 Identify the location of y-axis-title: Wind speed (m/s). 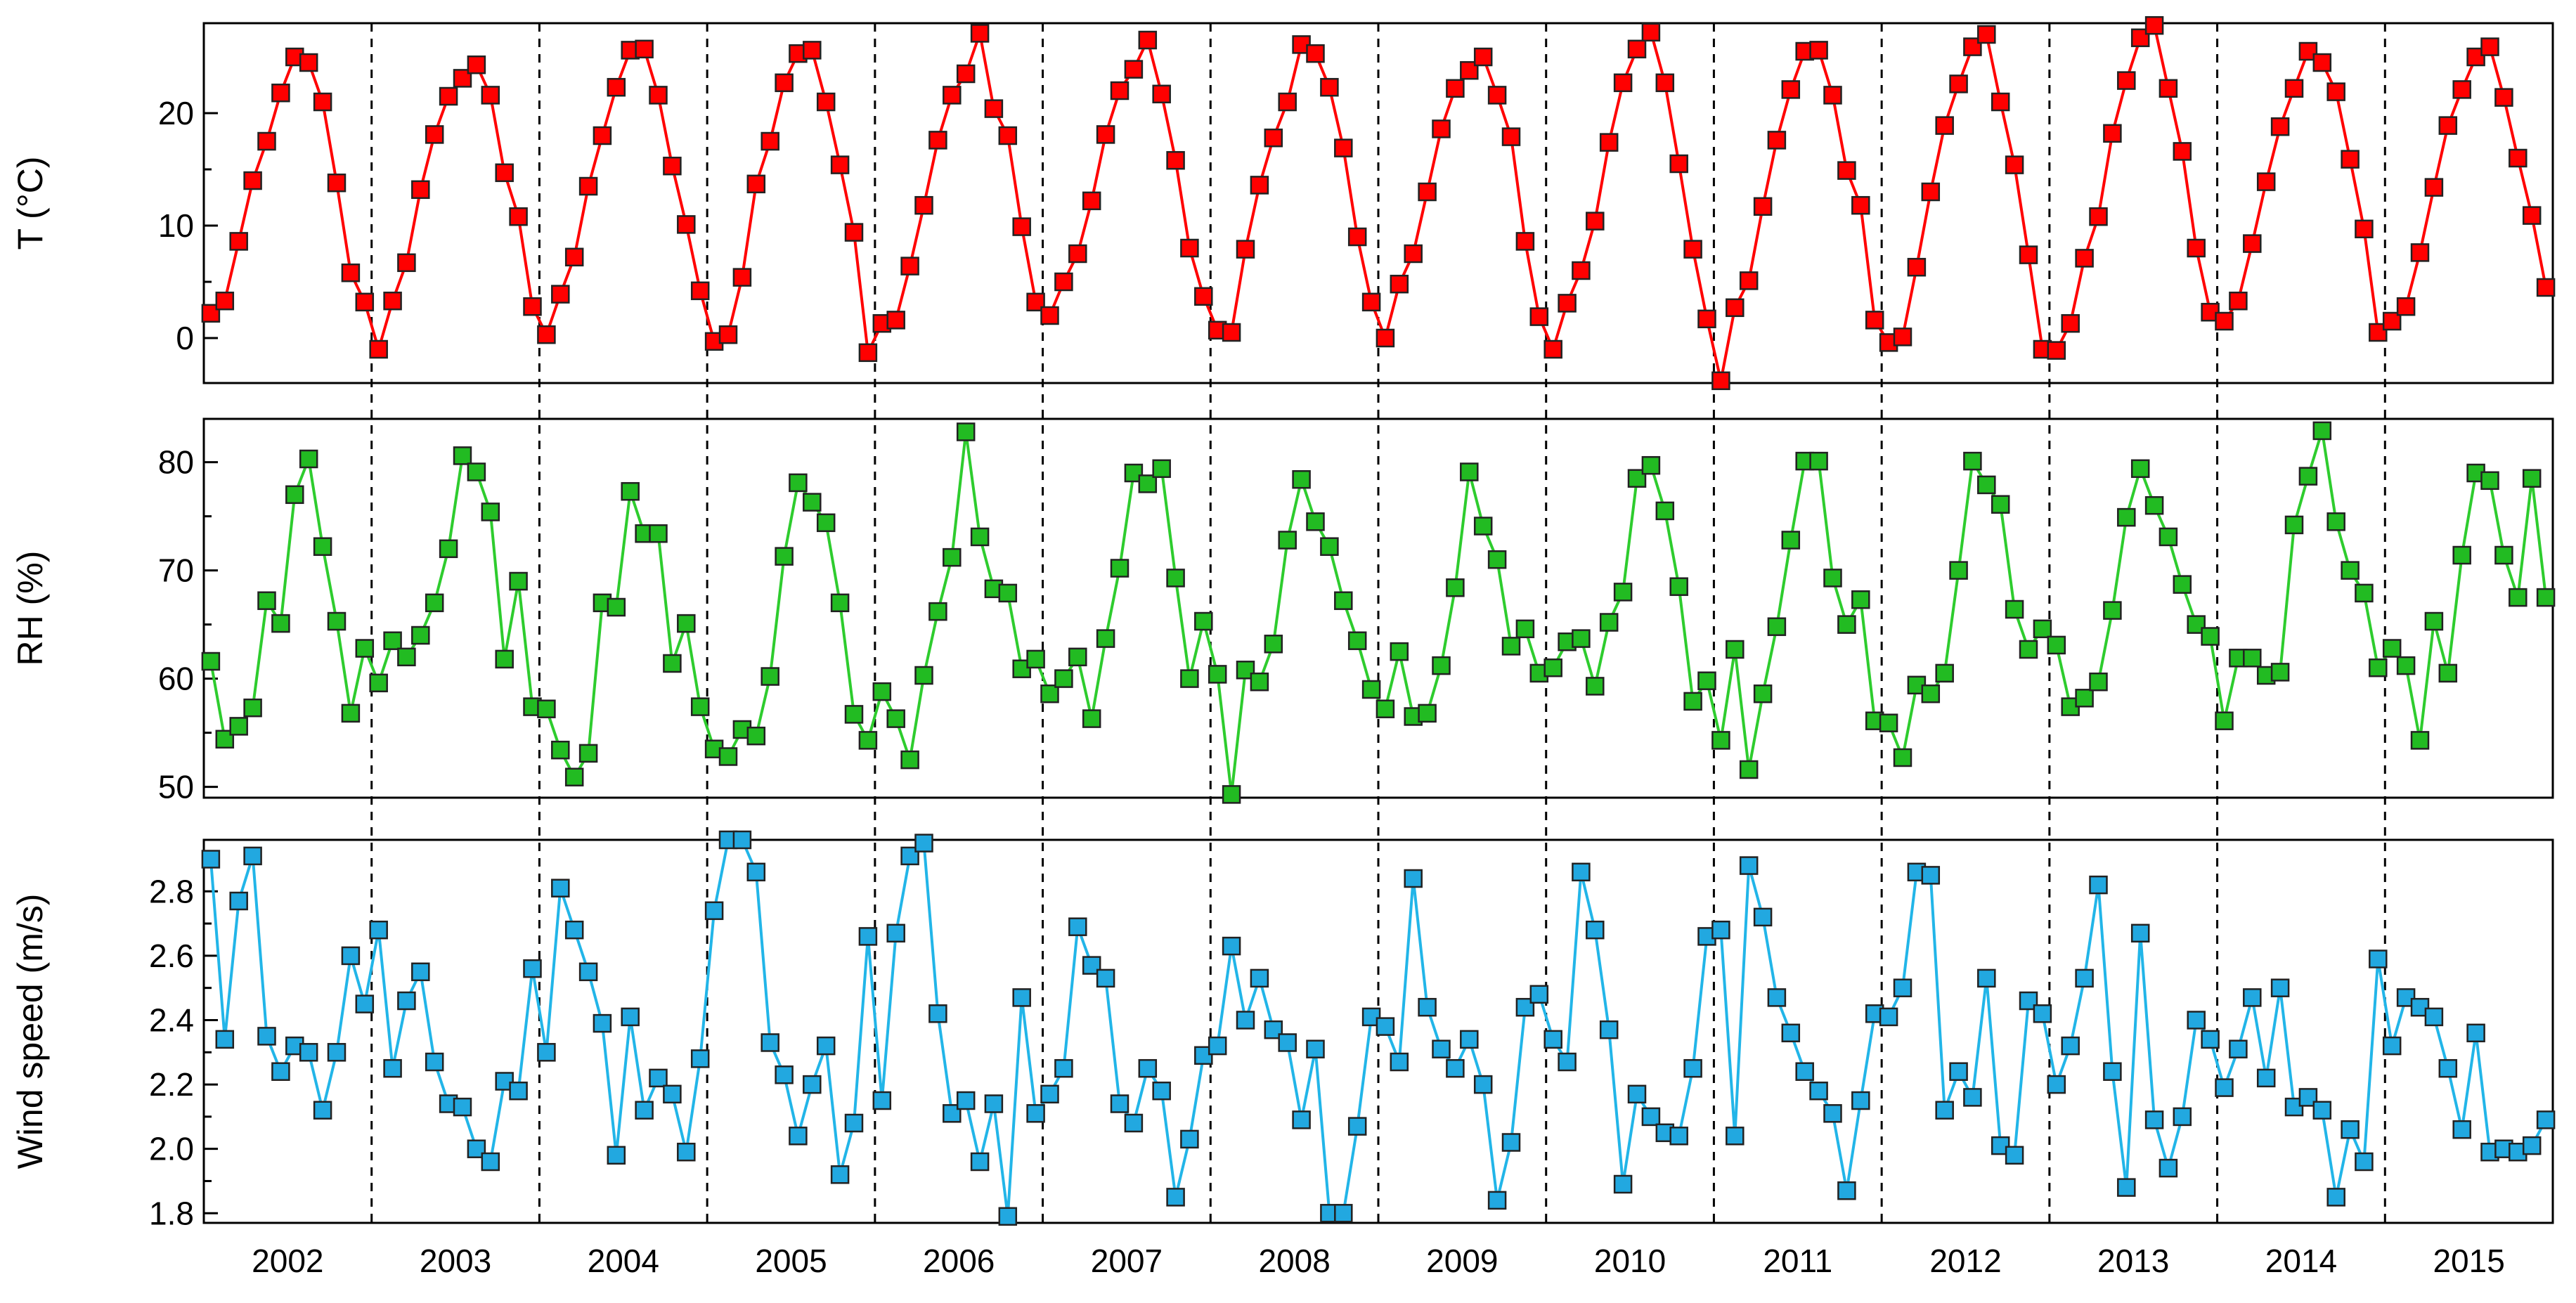
(31, 1031).